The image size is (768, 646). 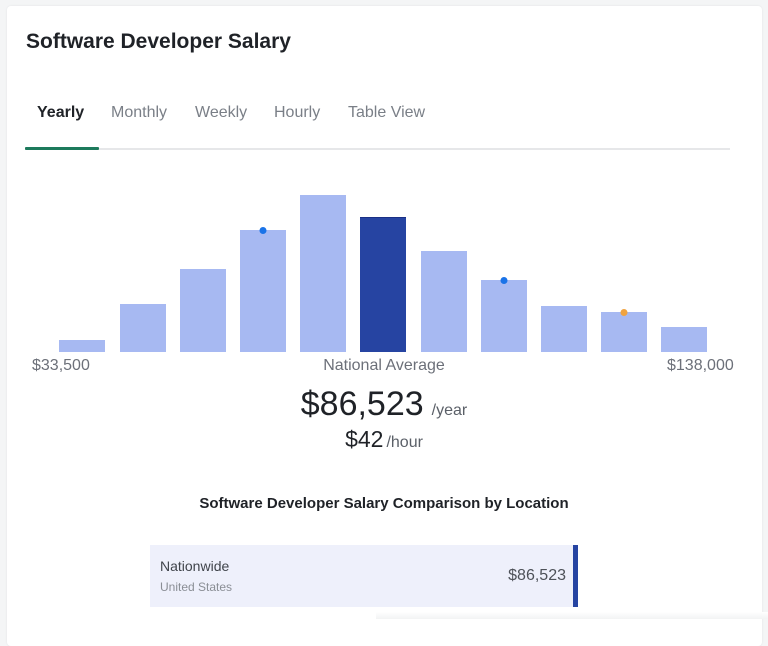 I want to click on tab-weekly: Weekly, so click(x=221, y=112).